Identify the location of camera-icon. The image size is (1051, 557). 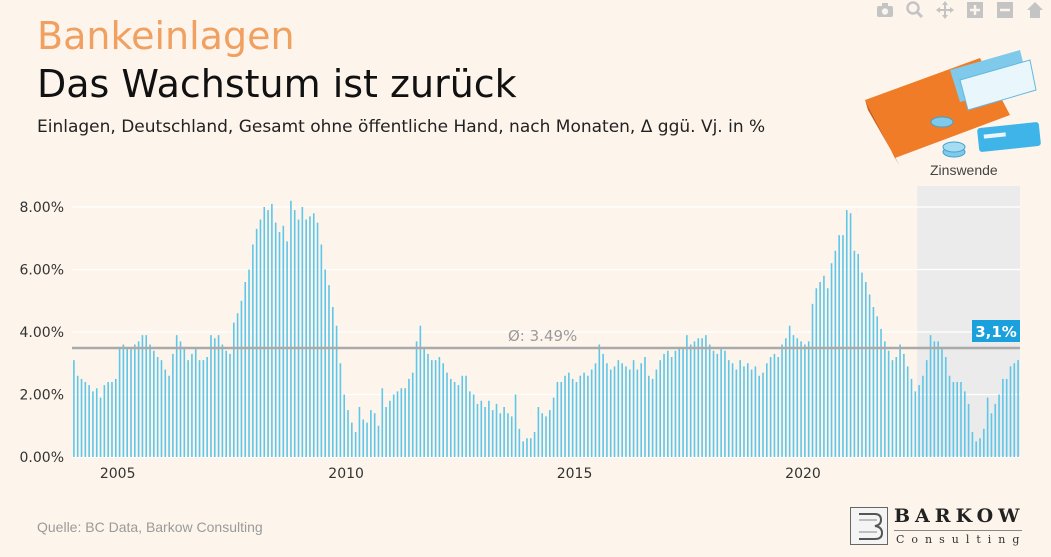
(885, 10).